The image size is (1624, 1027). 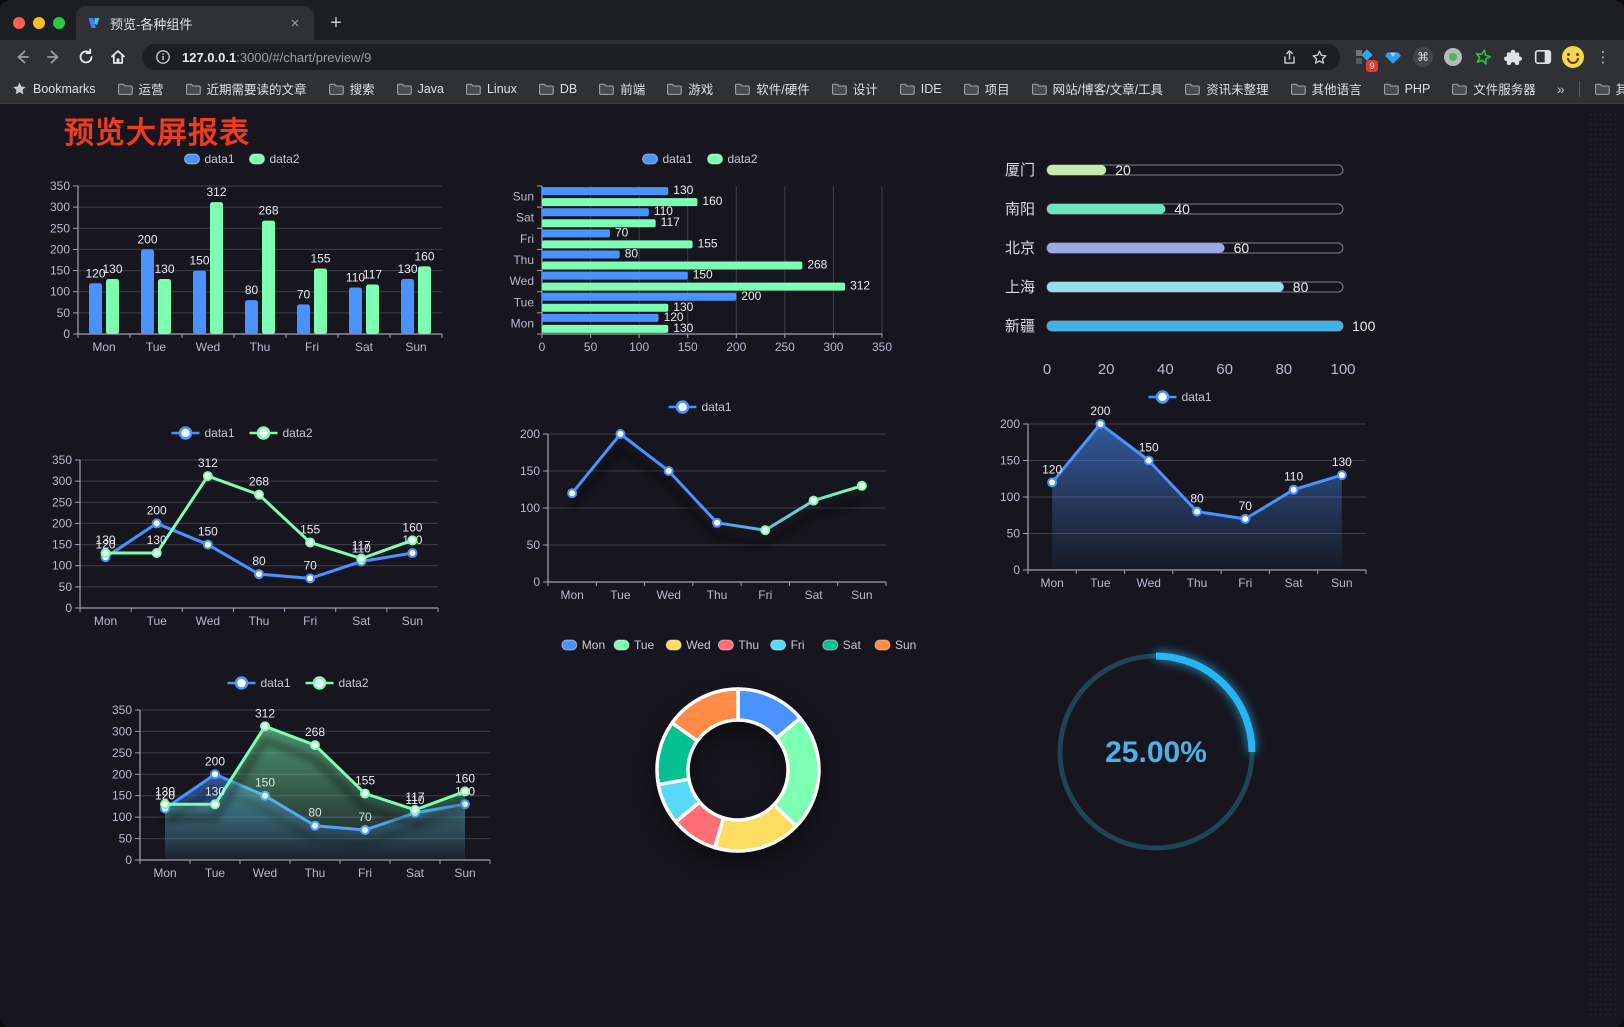 I want to click on donut-chart: Mon Tue Wed Thu Fri Sat Sun, so click(x=738, y=758).